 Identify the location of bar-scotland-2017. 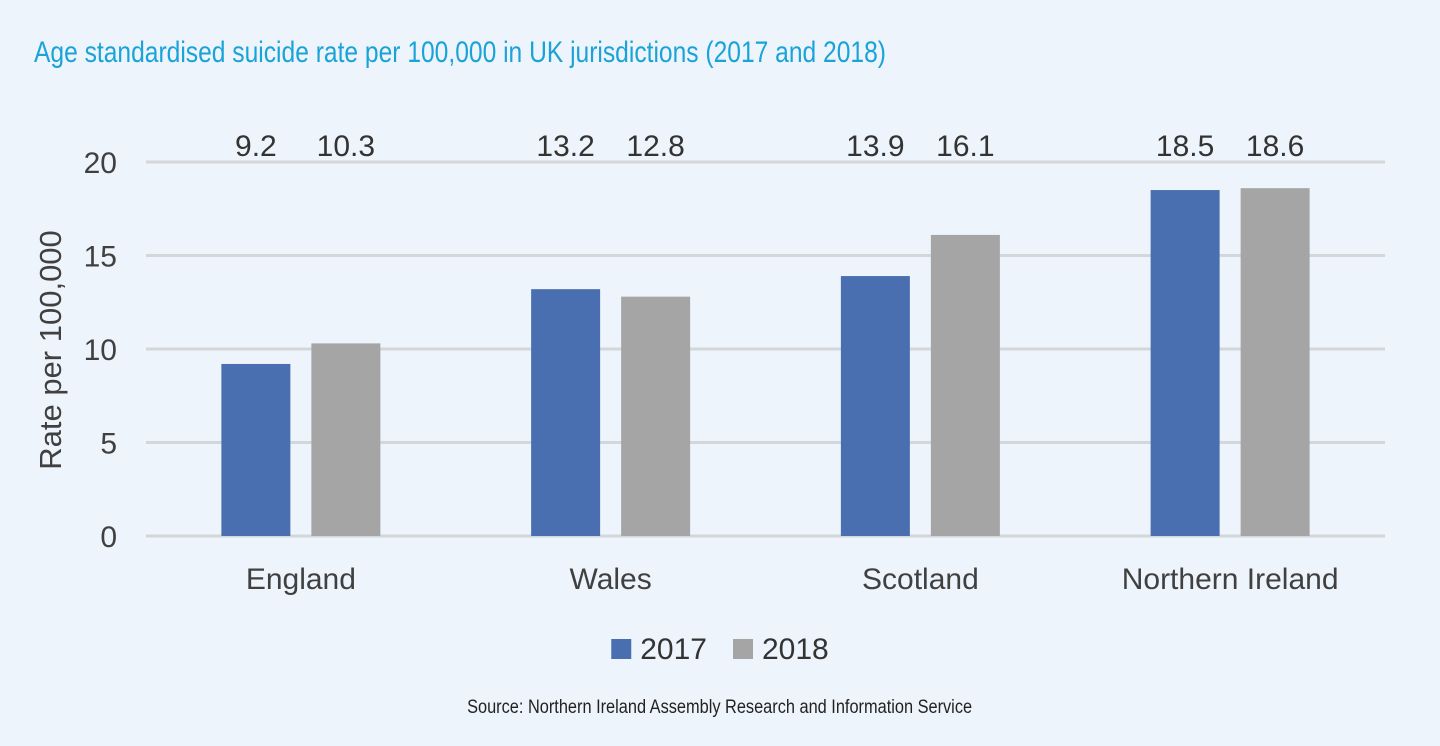
(875, 406).